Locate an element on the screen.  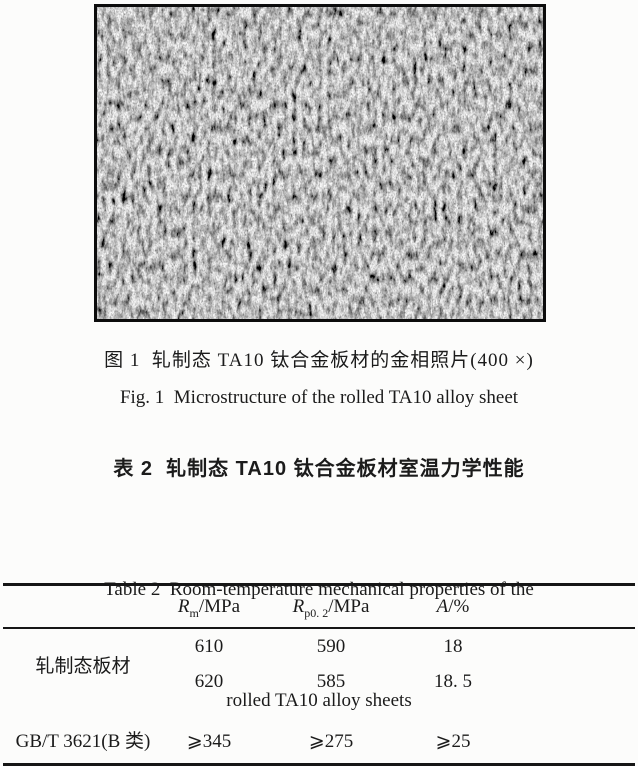
table-row: GB/T 3621(B 类) ⩾345 ⩾275 ⩾25 is located at coordinates (319, 732).